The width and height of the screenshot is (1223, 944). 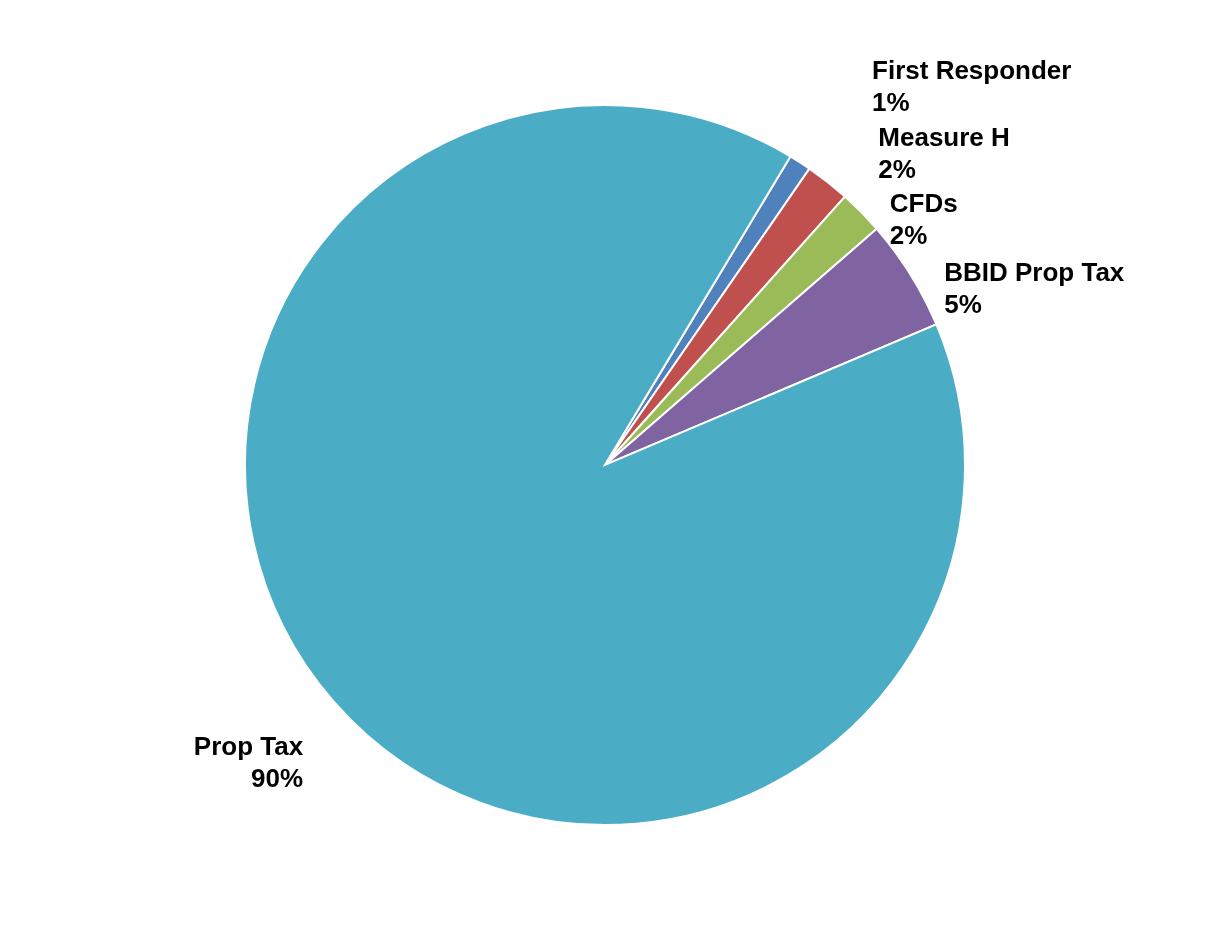 I want to click on data-label: 5%, so click(x=963, y=304).